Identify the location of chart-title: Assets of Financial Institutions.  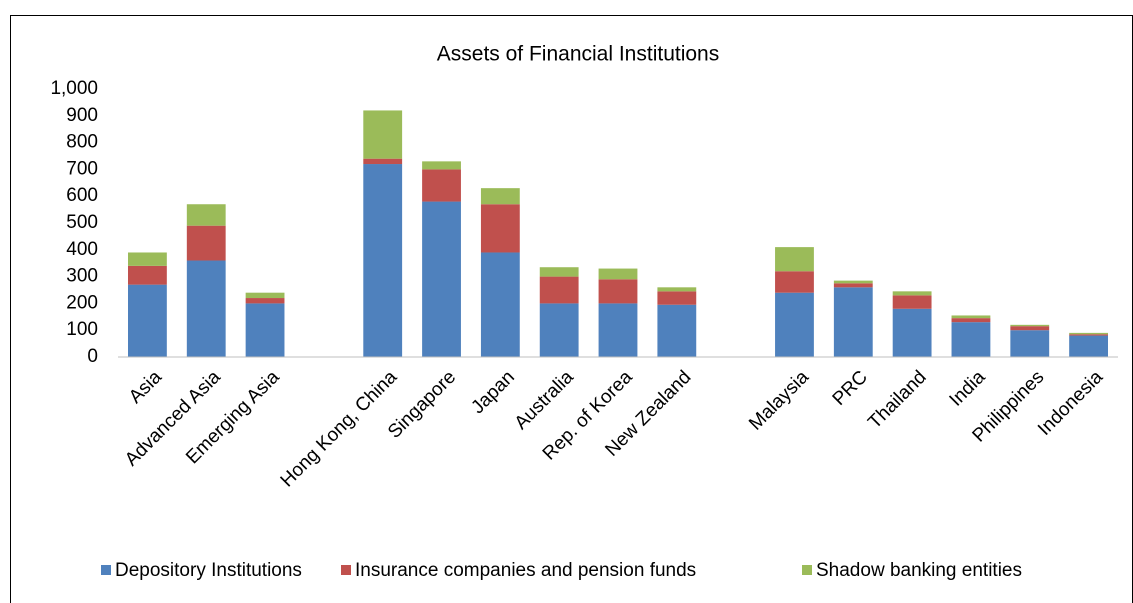
(578, 54).